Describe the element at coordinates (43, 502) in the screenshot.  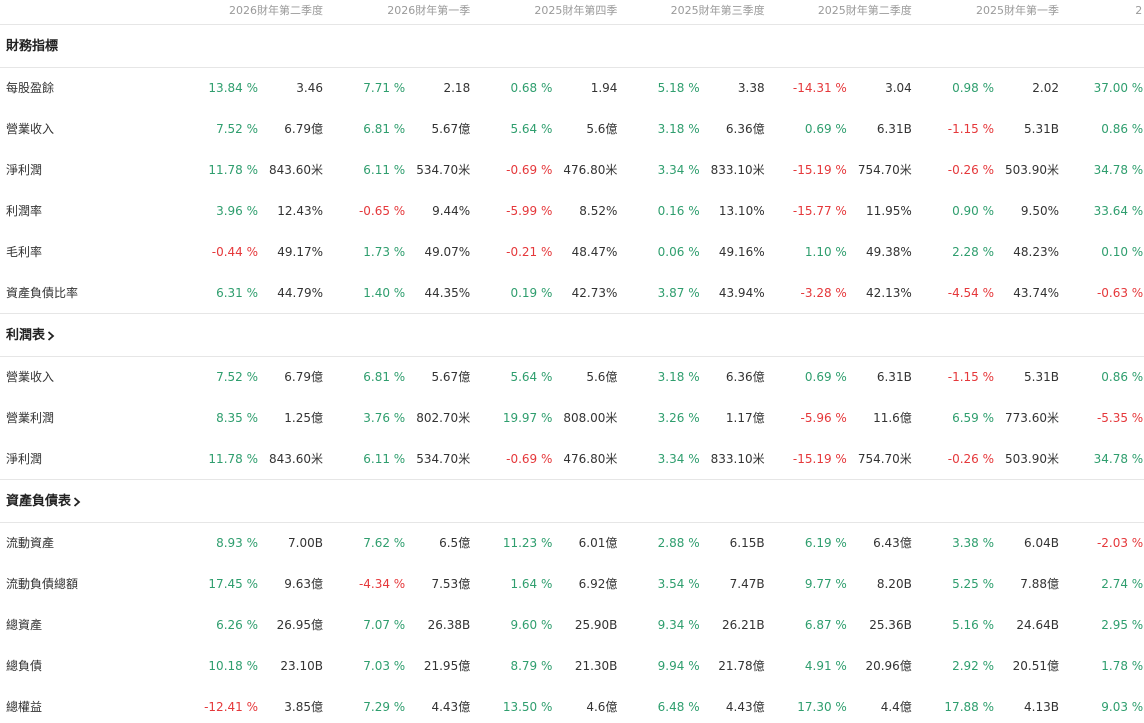
I see `section-title: 資產負債表` at that location.